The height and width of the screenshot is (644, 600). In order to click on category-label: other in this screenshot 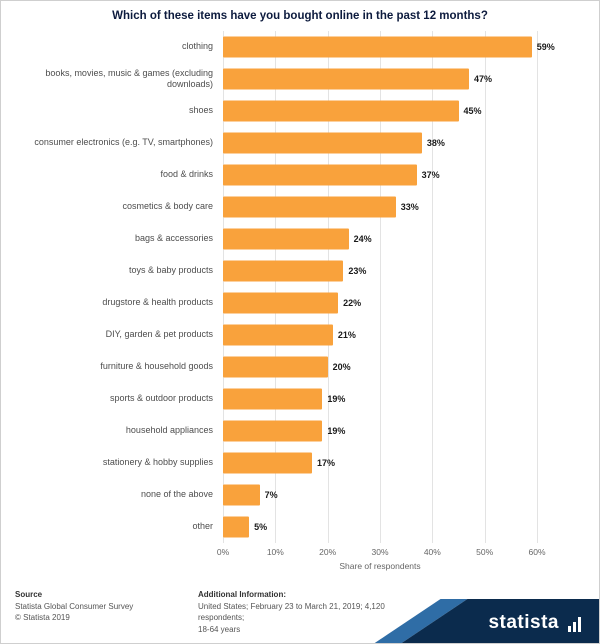, I will do `click(202, 526)`.